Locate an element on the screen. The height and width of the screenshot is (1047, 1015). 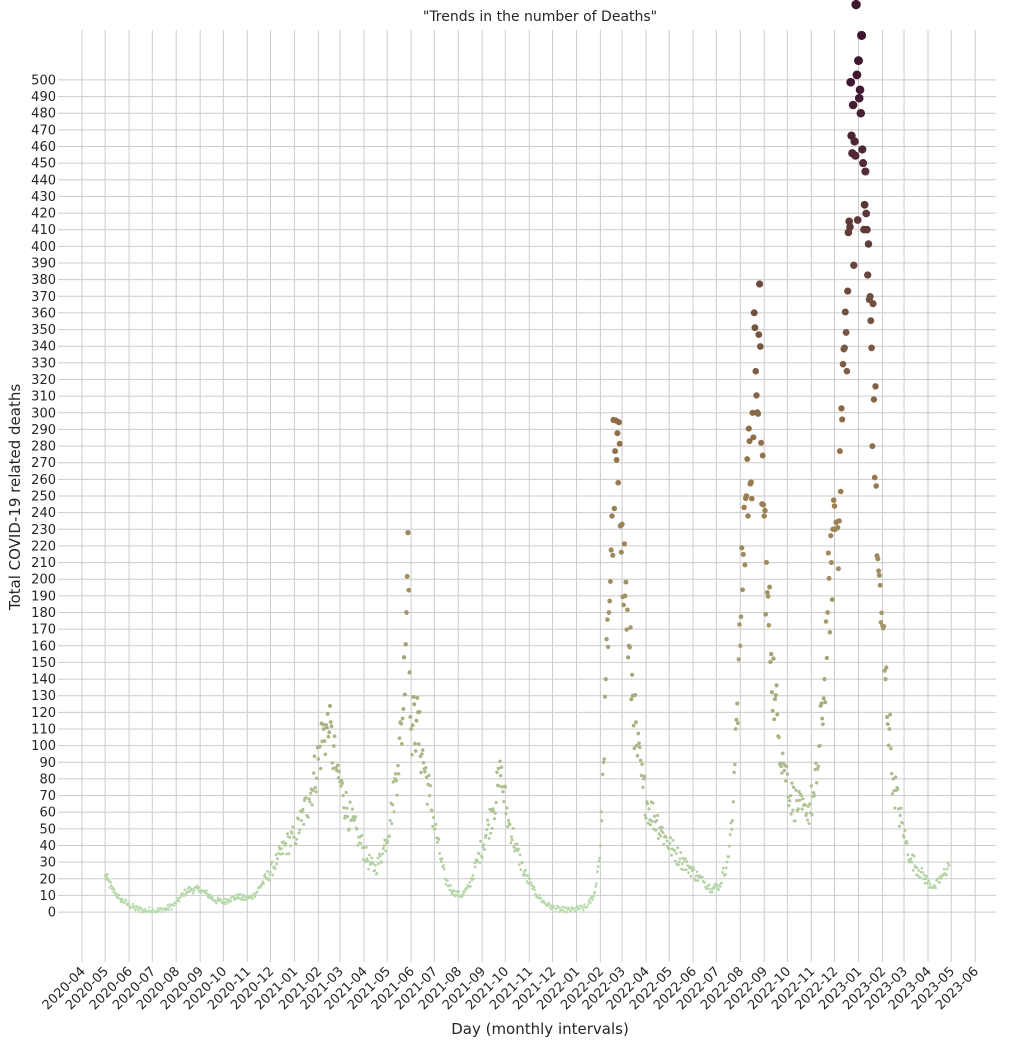
y-tick-label: 330 is located at coordinates (43, 363).